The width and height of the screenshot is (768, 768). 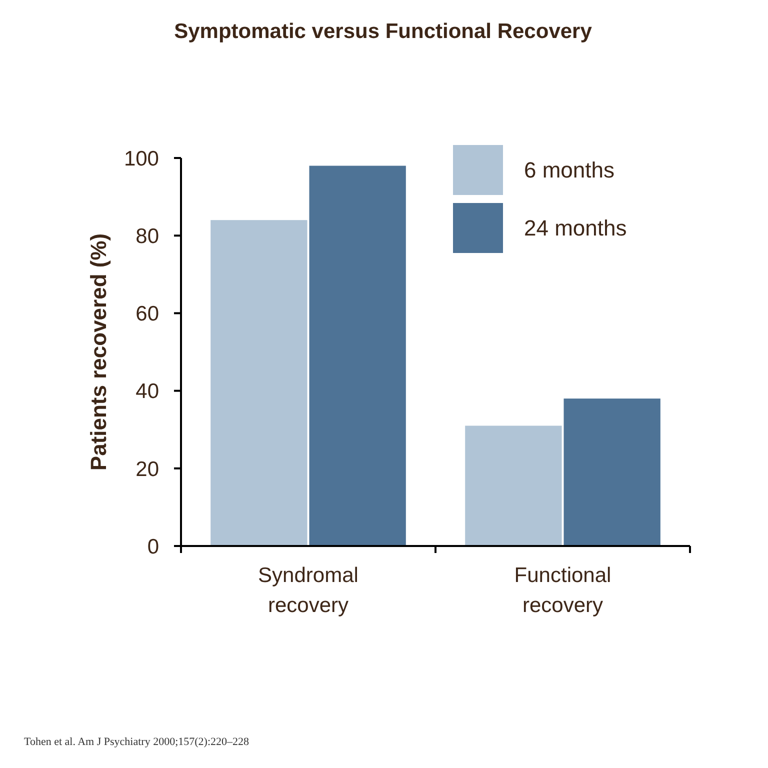 What do you see at coordinates (98, 352) in the screenshot?
I see `y-axis-title: Patients recovered (%)` at bounding box center [98, 352].